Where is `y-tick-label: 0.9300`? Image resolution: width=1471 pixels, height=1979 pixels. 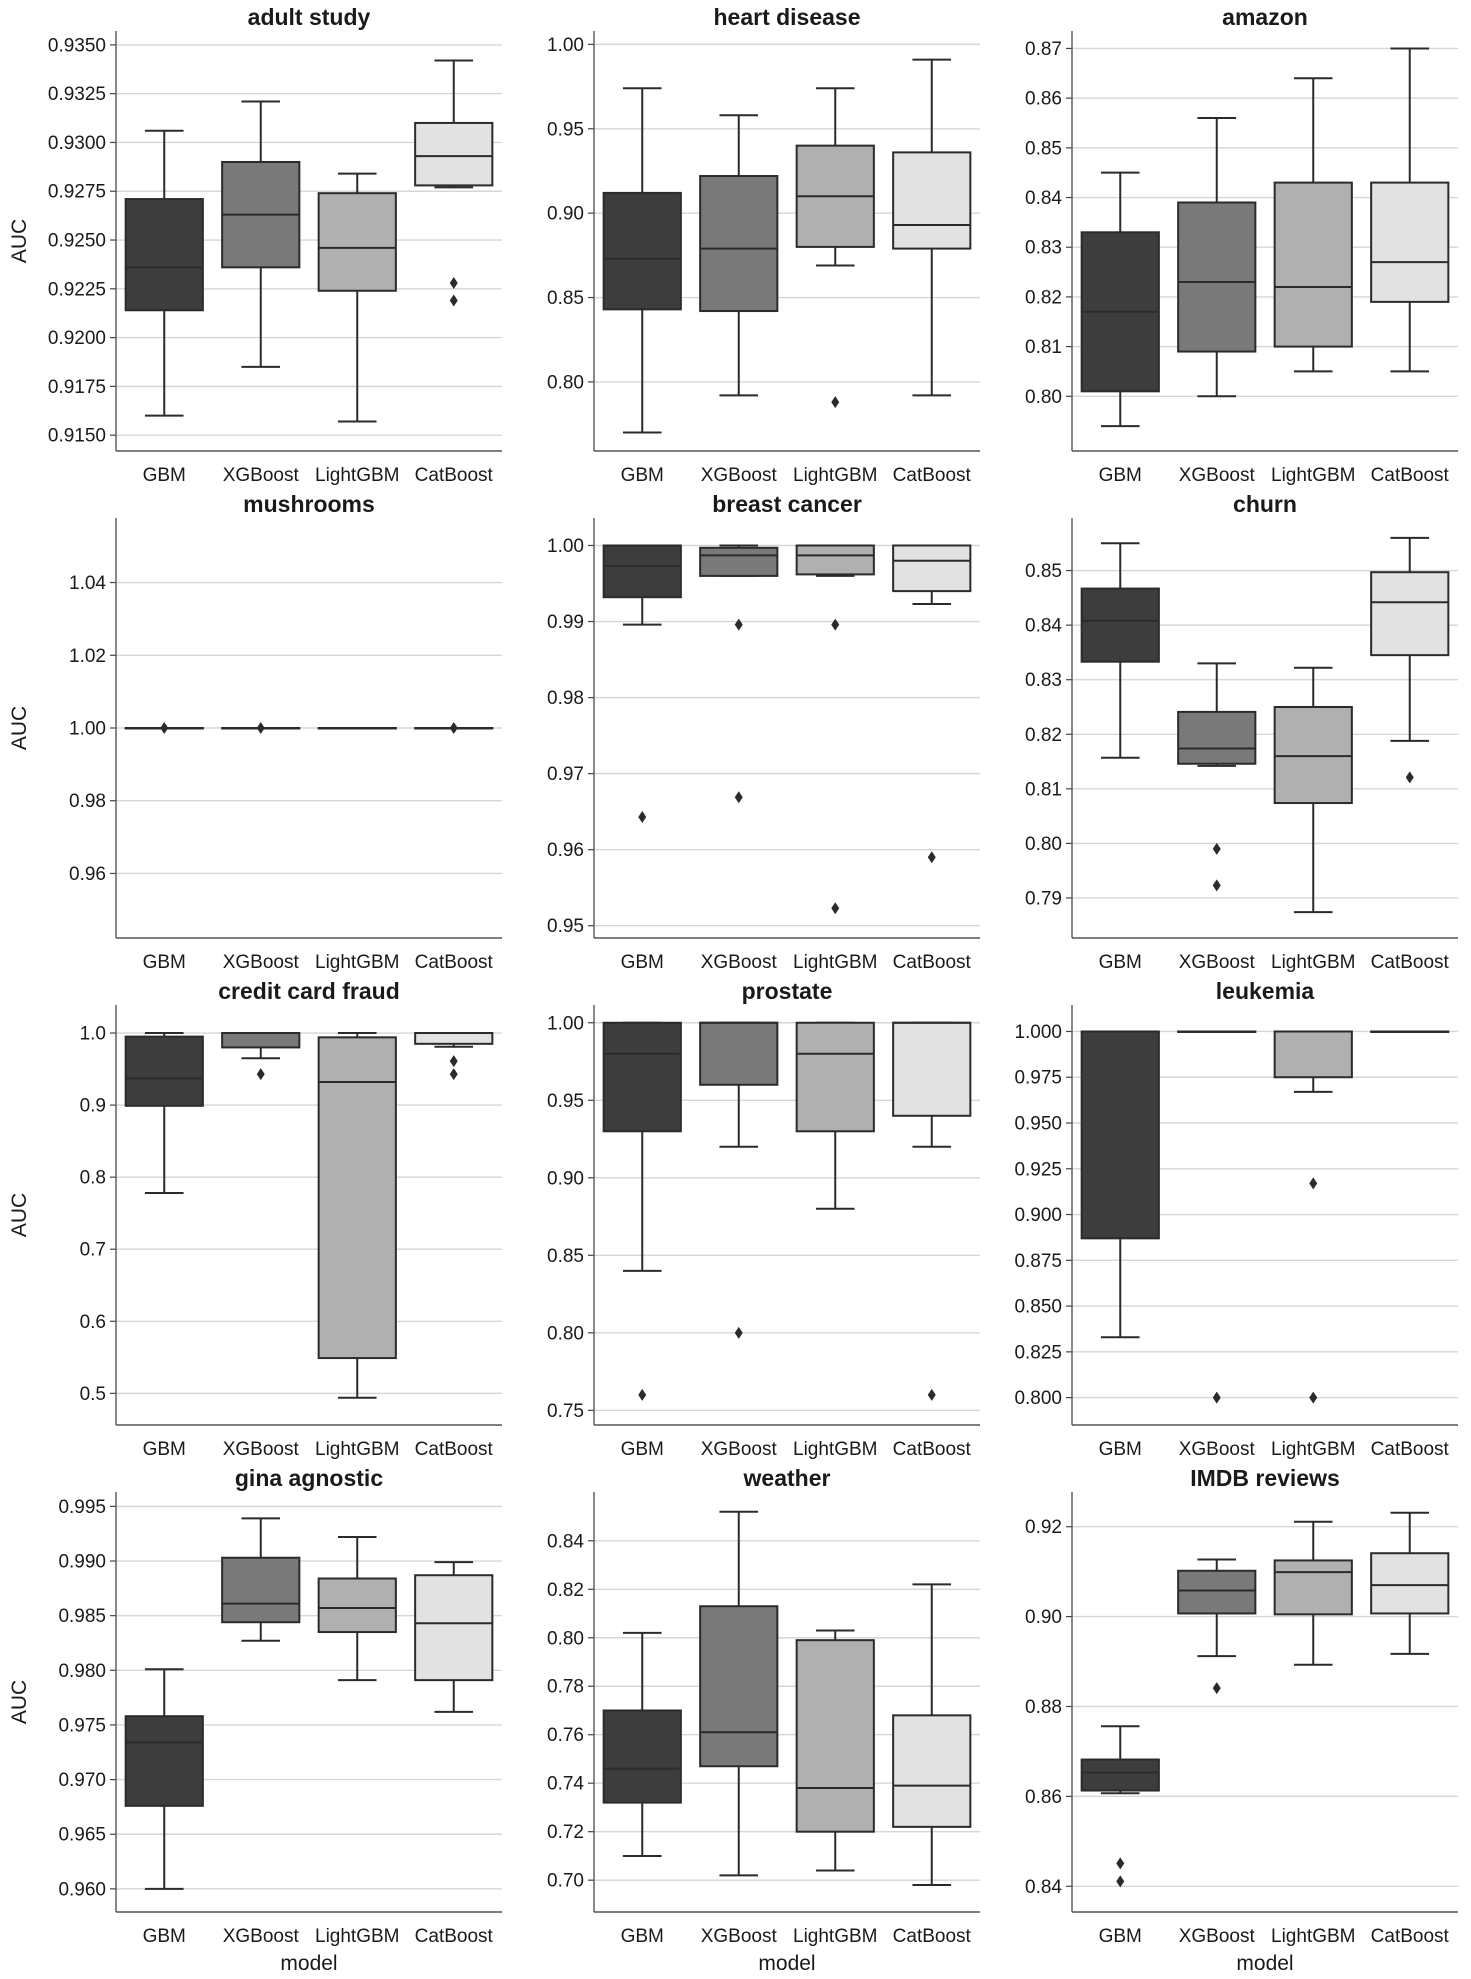
y-tick-label: 0.9300 is located at coordinates (77, 143).